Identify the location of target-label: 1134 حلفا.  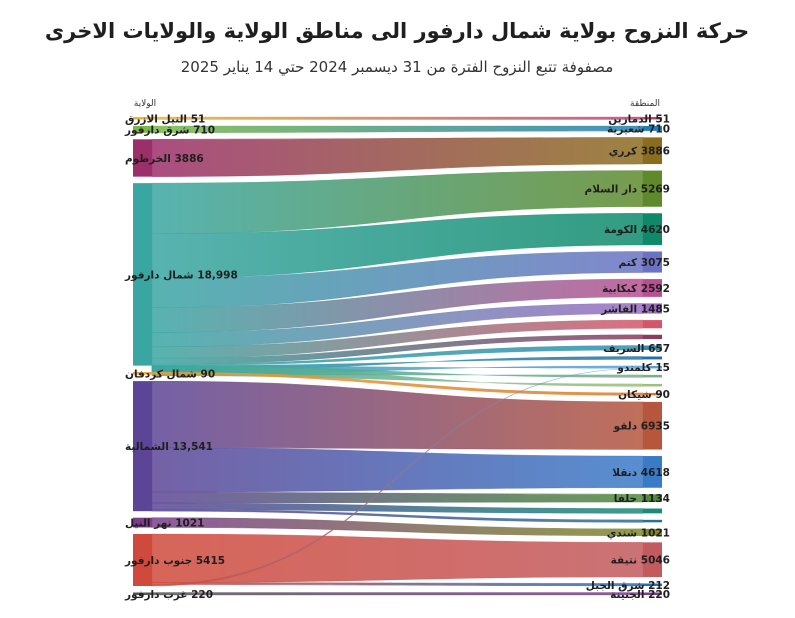
(642, 499).